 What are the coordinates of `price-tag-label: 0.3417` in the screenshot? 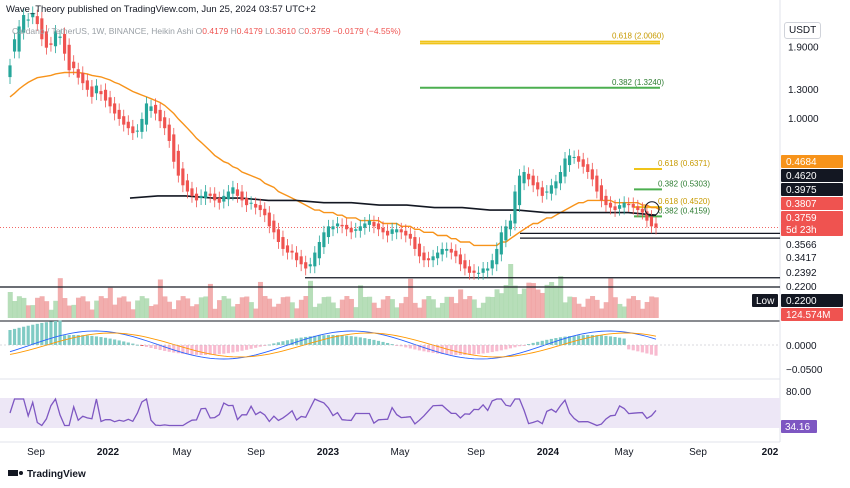 It's located at (801, 258).